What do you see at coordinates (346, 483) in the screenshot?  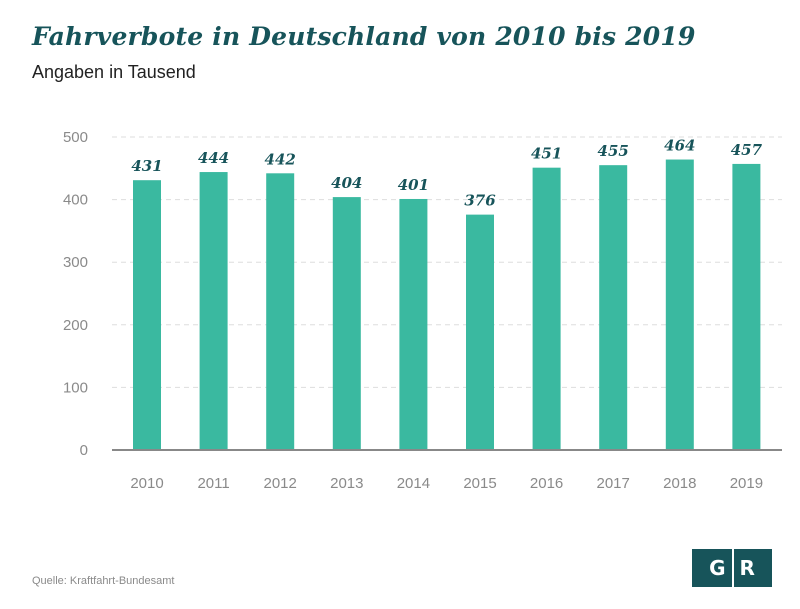 I see `x-tick-label: 2013` at bounding box center [346, 483].